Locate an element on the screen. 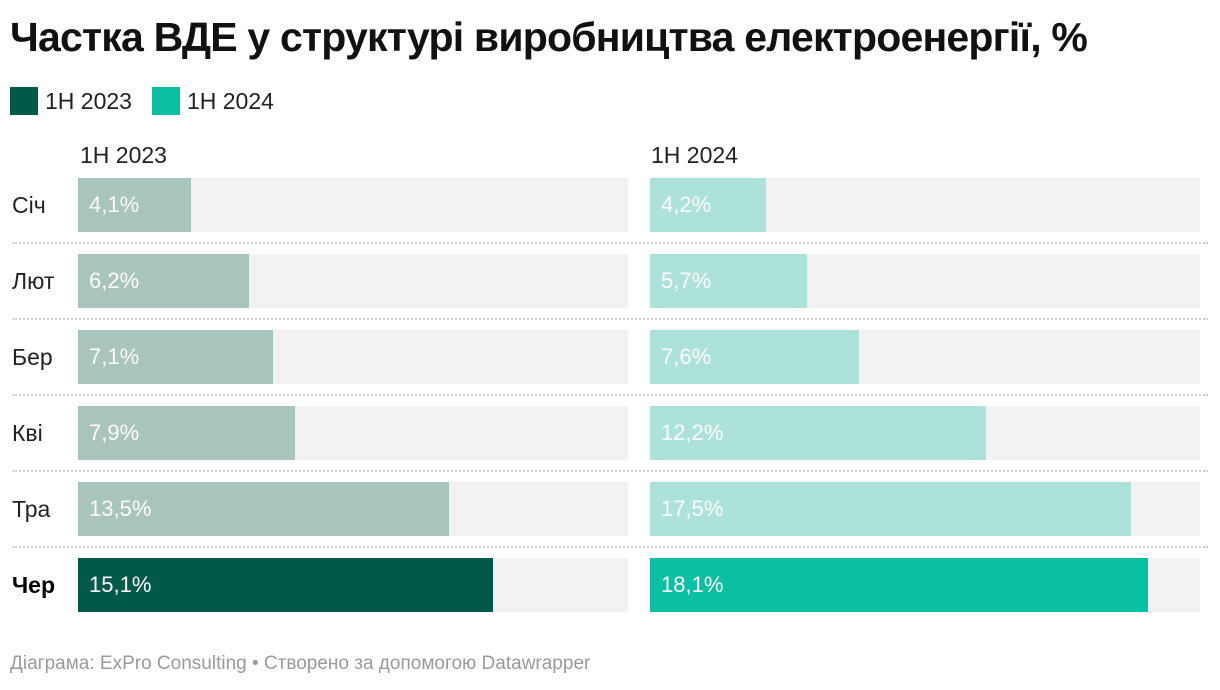 The width and height of the screenshot is (1220, 690). row-label: Лют is located at coordinates (33, 281).